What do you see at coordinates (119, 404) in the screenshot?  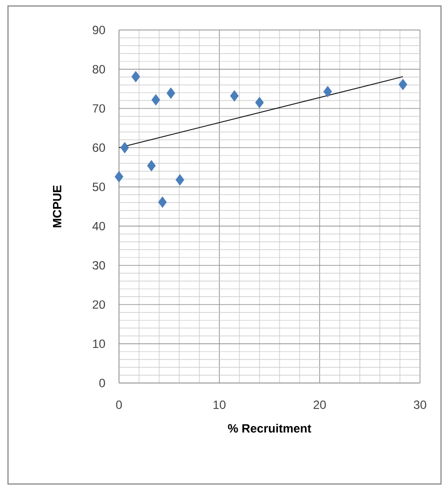 I see `x-tick-label: 0` at bounding box center [119, 404].